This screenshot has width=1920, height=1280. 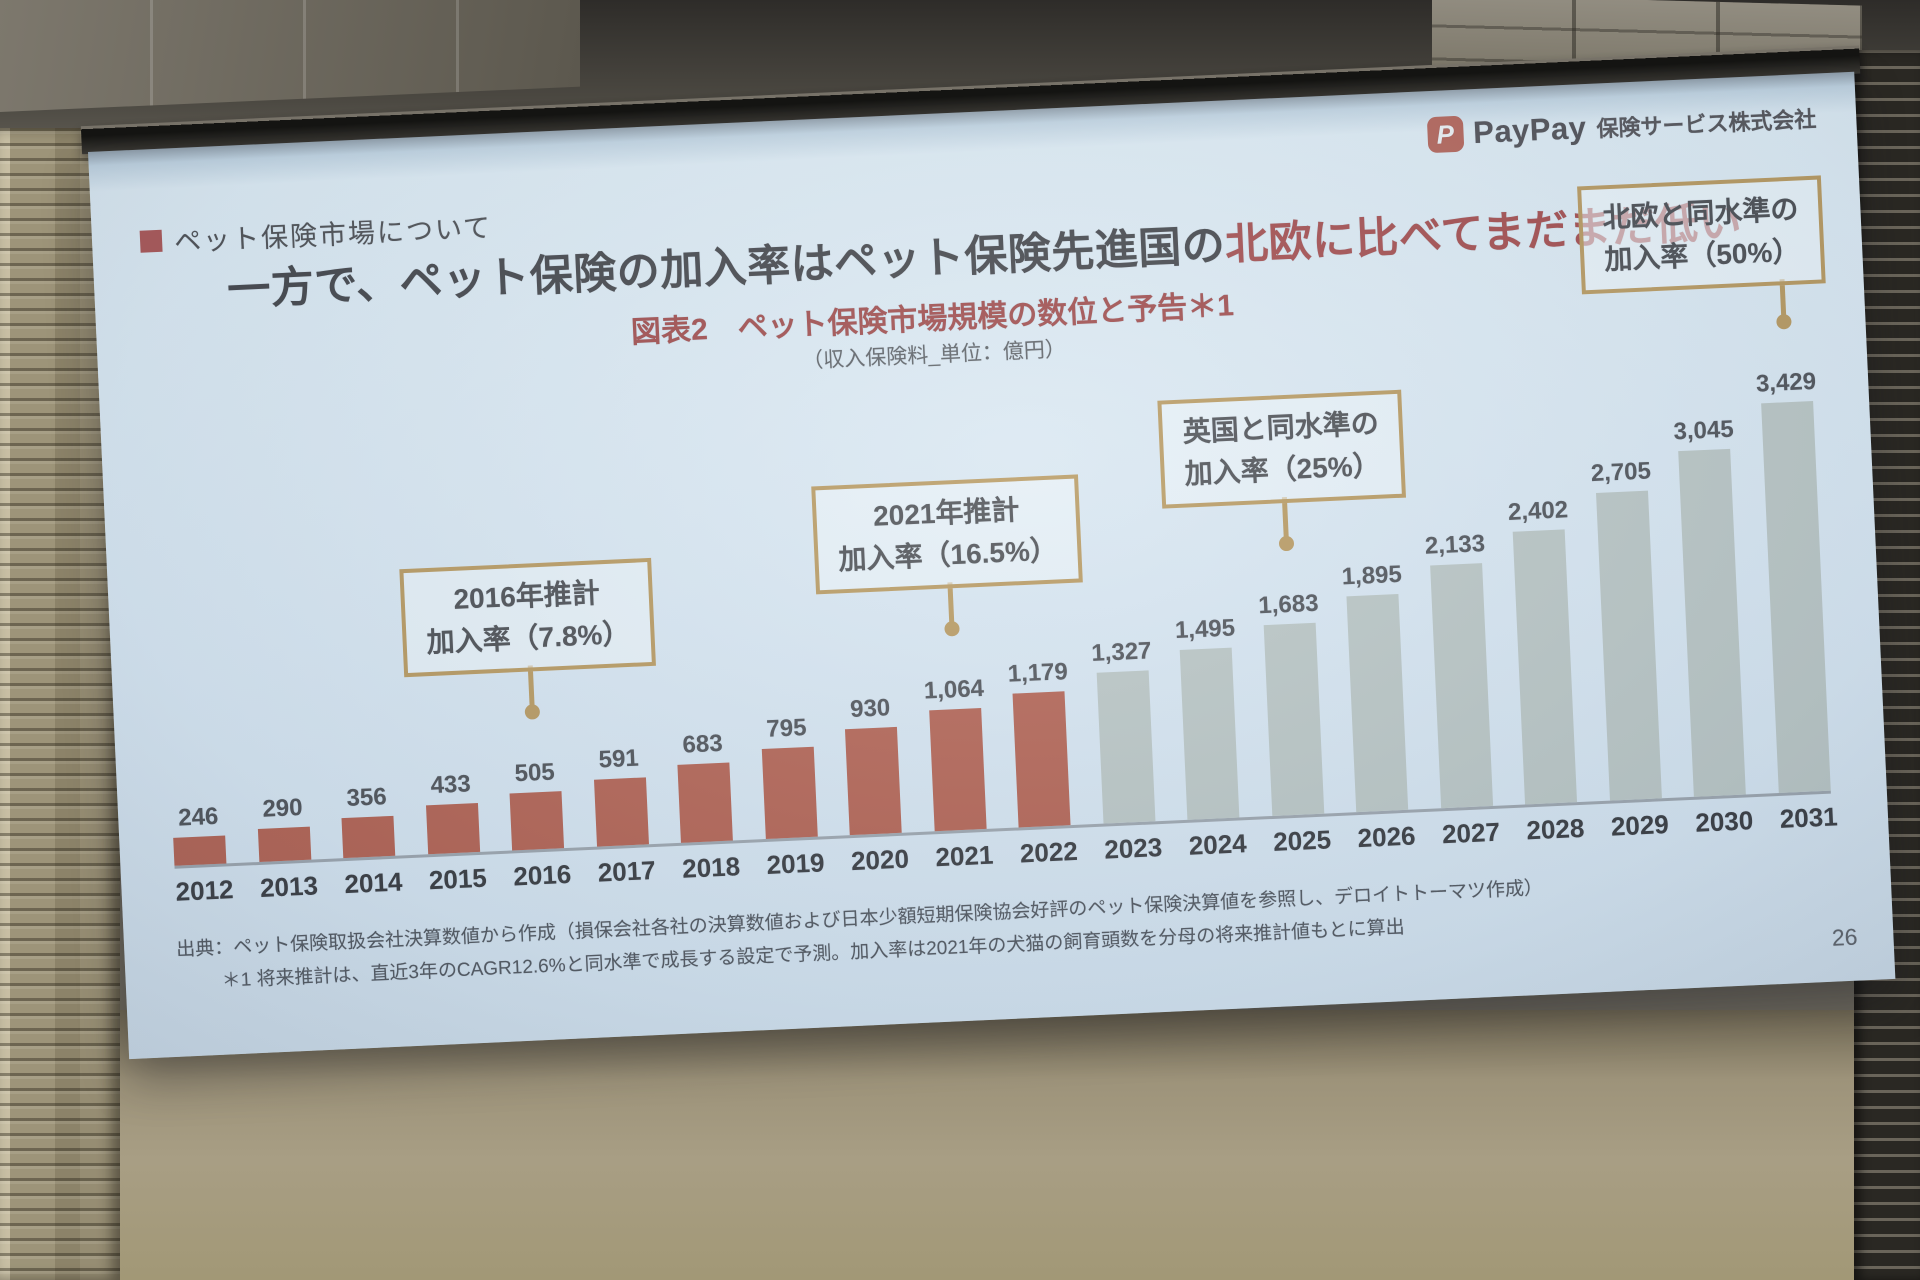 I want to click on bar-column: 1,683, so click(x=1291, y=703).